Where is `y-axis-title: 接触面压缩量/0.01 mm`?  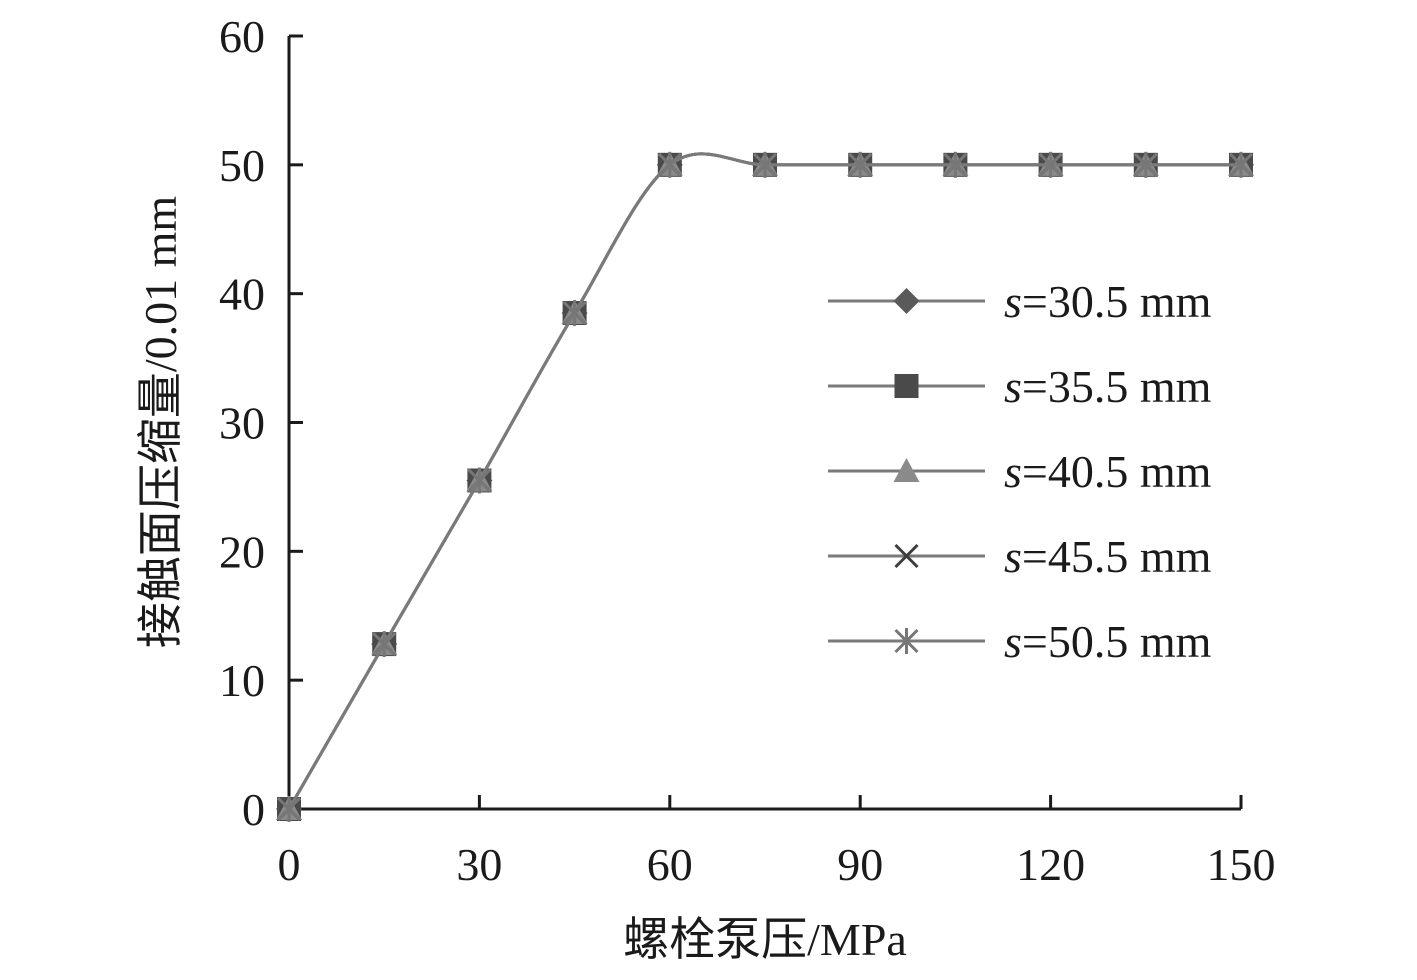 y-axis-title: 接触面压缩量/0.01 mm is located at coordinates (160, 422).